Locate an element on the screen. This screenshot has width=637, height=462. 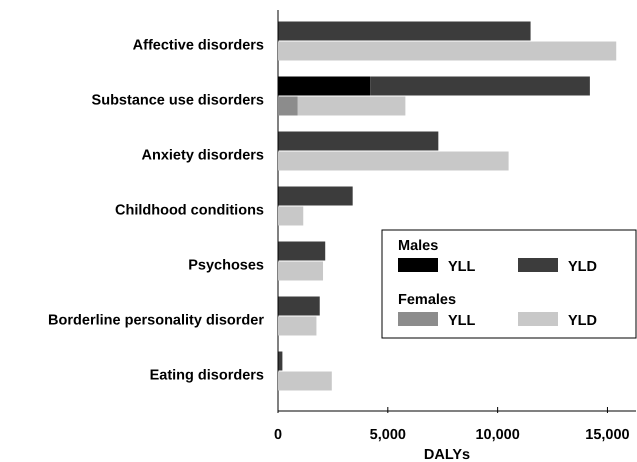
x-tick-label: 0 is located at coordinates (278, 435).